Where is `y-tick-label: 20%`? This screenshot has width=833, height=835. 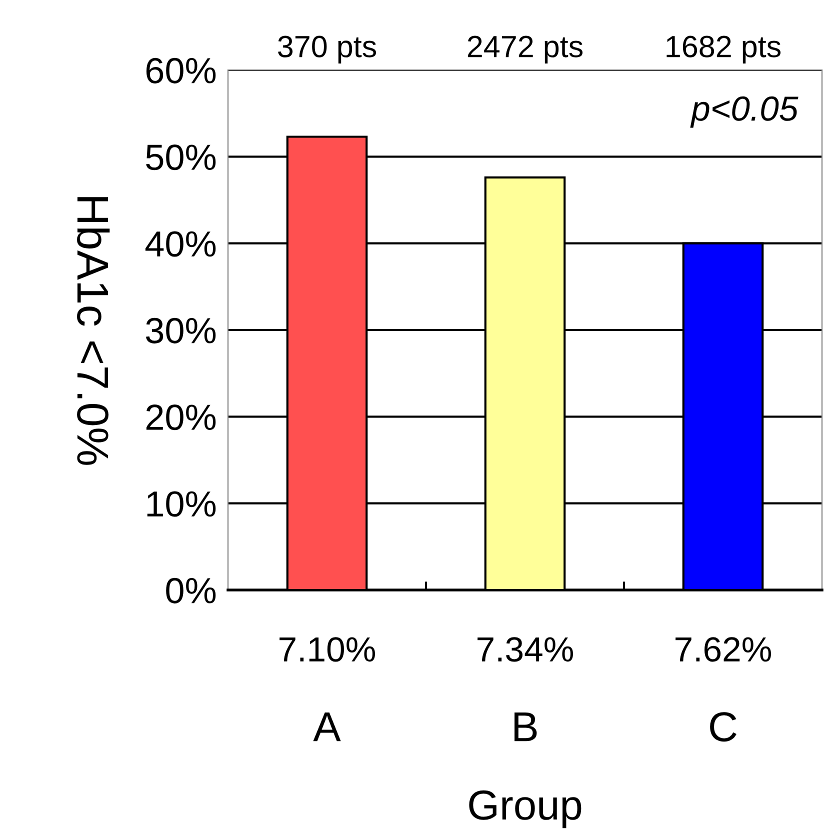
y-tick-label: 20% is located at coordinates (181, 417).